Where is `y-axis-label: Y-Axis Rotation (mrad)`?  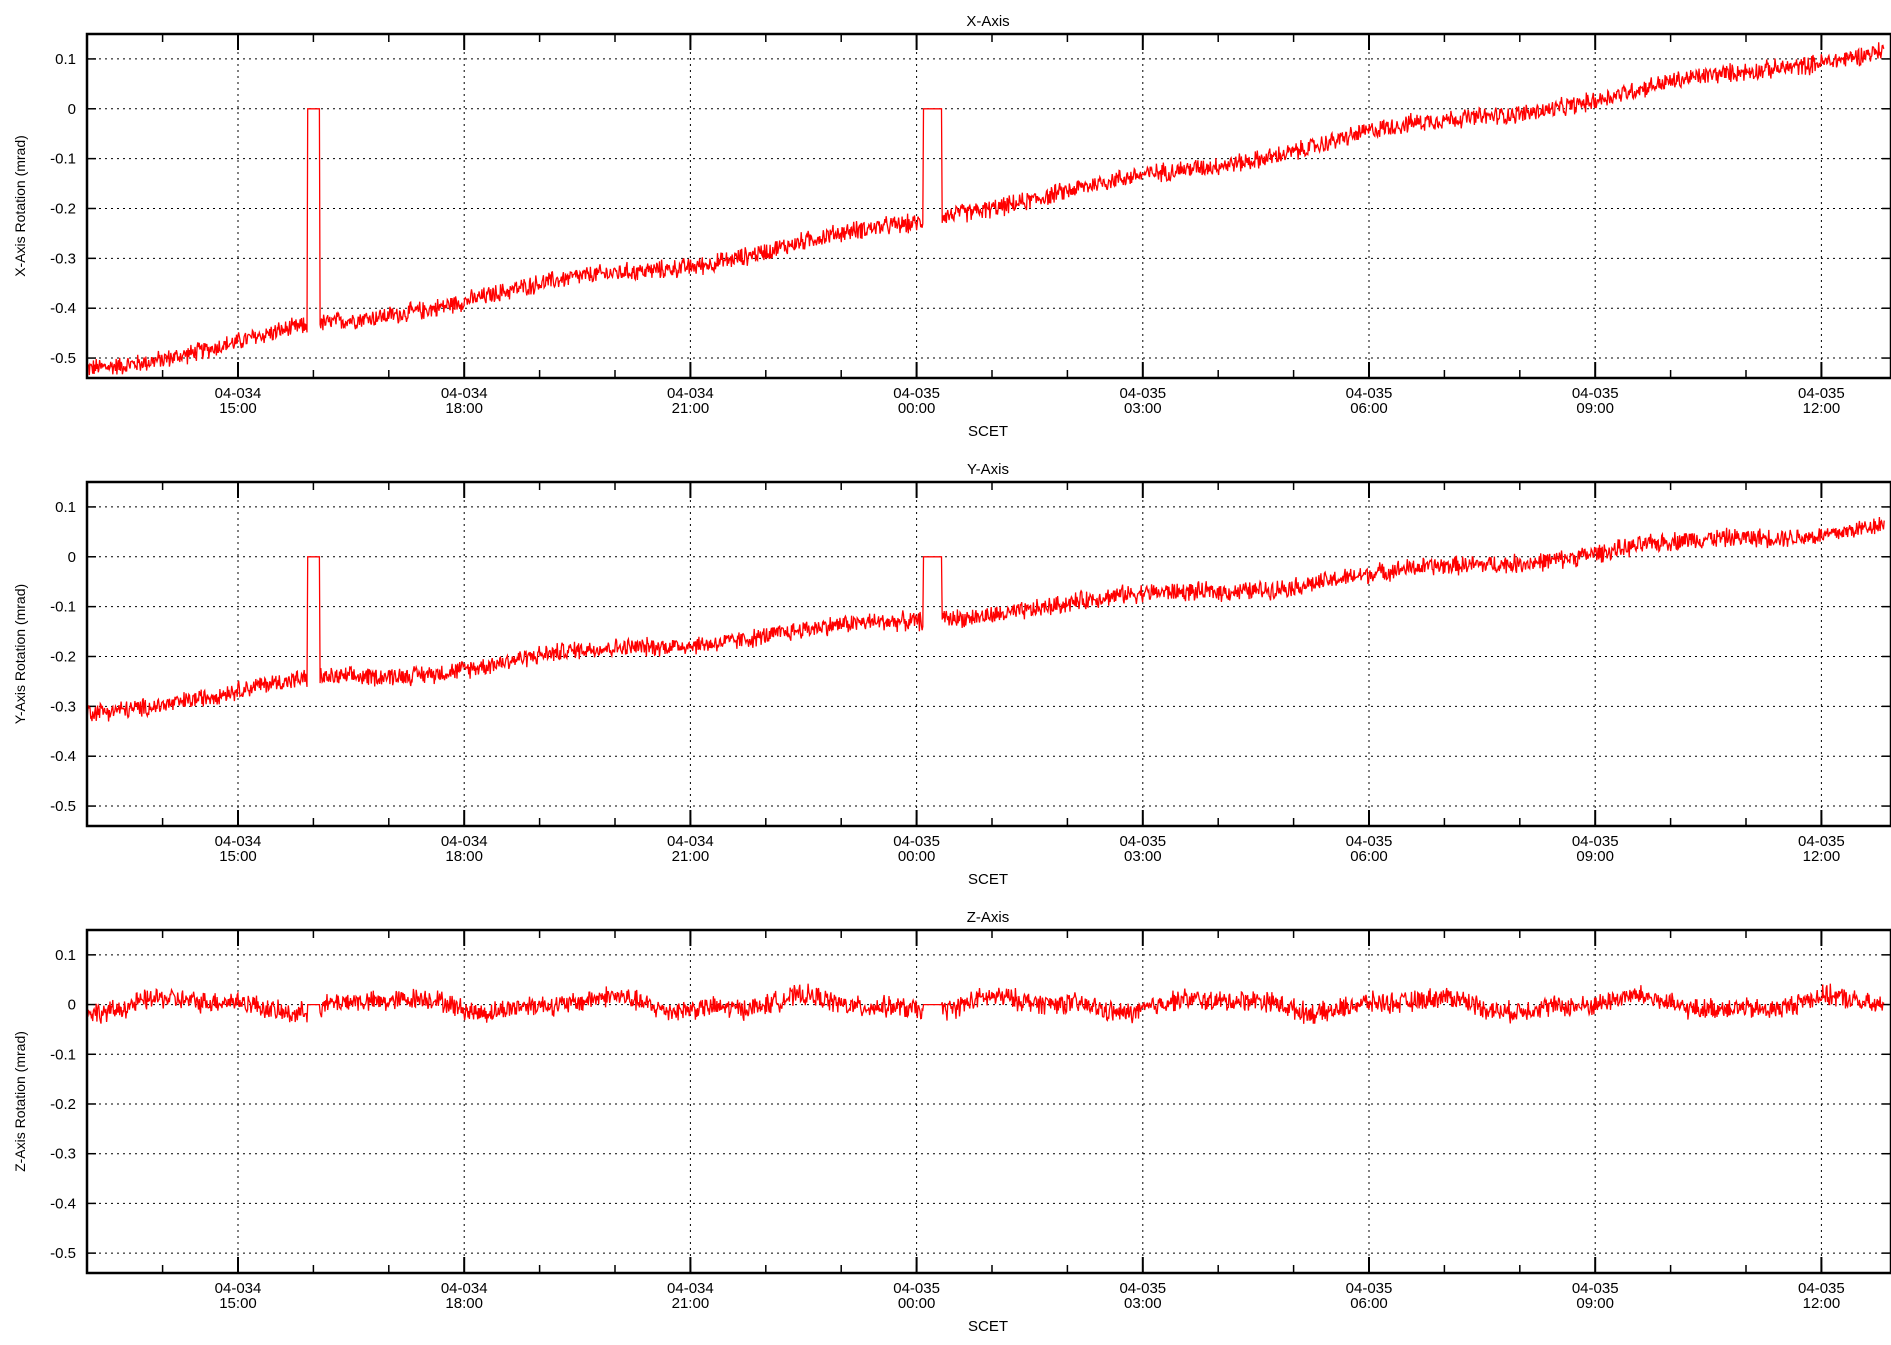
y-axis-label: Y-Axis Rotation (mrad) is located at coordinates (20, 654).